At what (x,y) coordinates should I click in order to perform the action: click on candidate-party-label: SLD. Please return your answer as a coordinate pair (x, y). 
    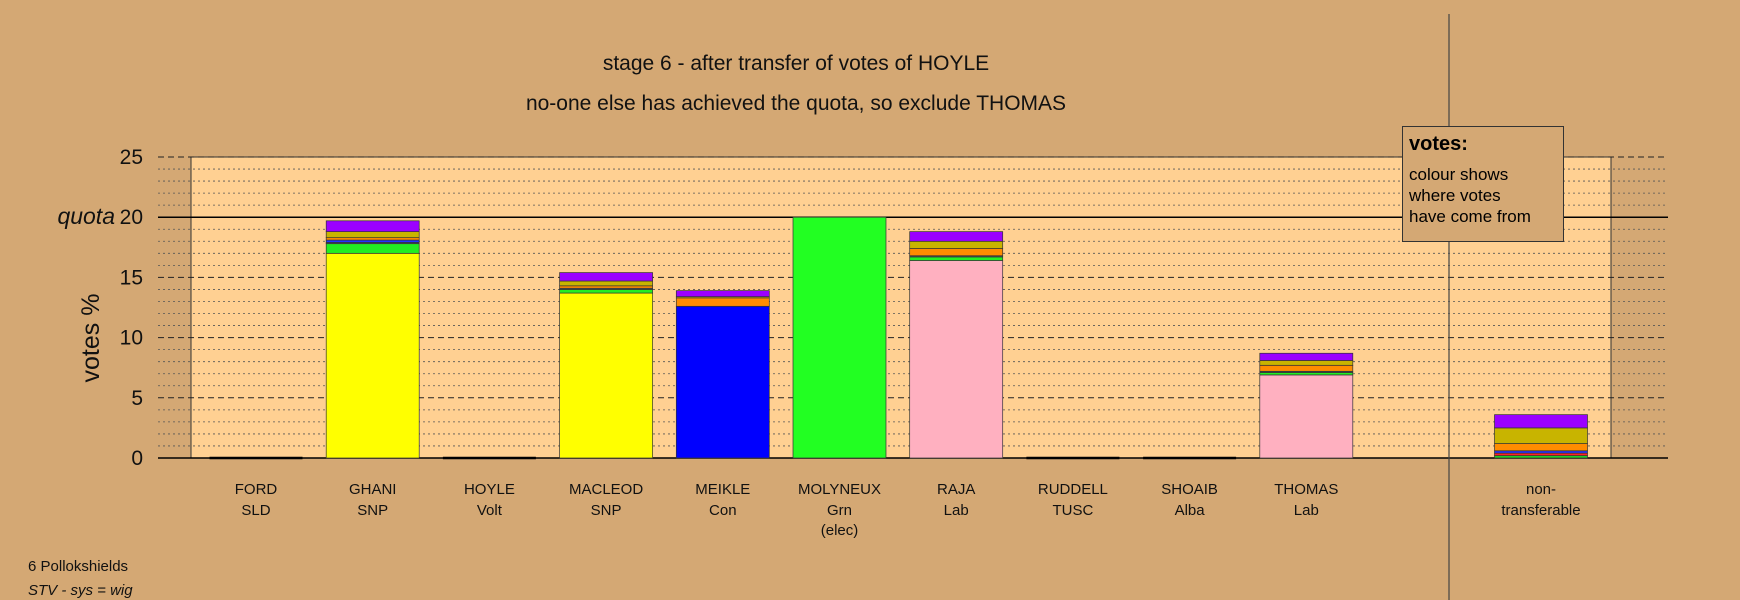
    Looking at the image, I should click on (255, 510).